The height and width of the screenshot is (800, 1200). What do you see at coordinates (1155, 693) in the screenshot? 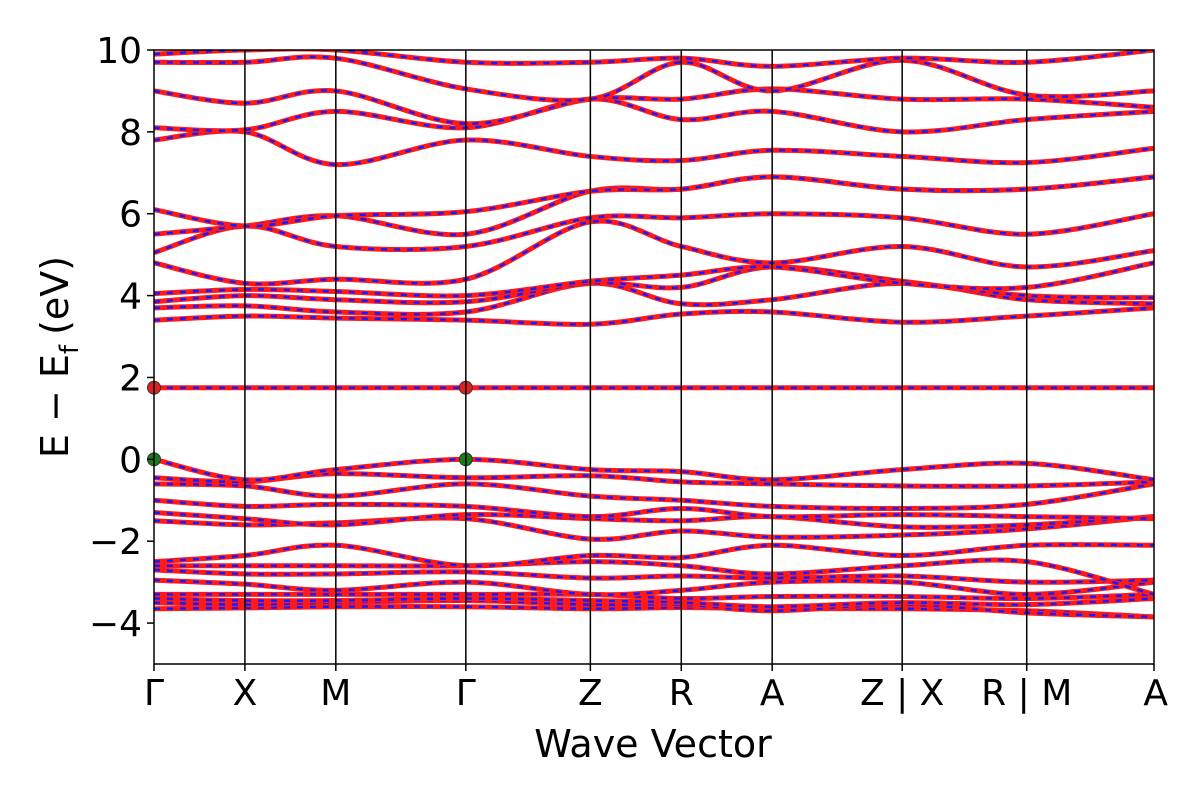
I see `x-tick-label-9: A` at bounding box center [1155, 693].